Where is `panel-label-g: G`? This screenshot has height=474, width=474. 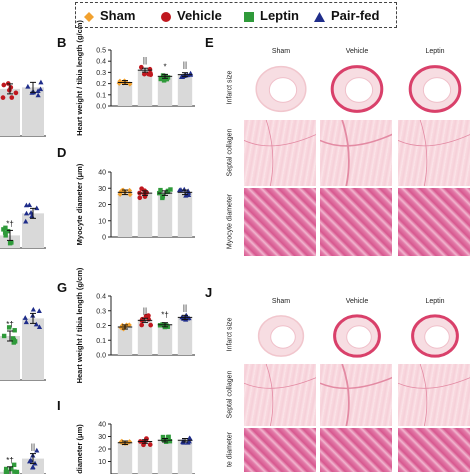
panel-label-g: G is located at coordinates (62, 287).